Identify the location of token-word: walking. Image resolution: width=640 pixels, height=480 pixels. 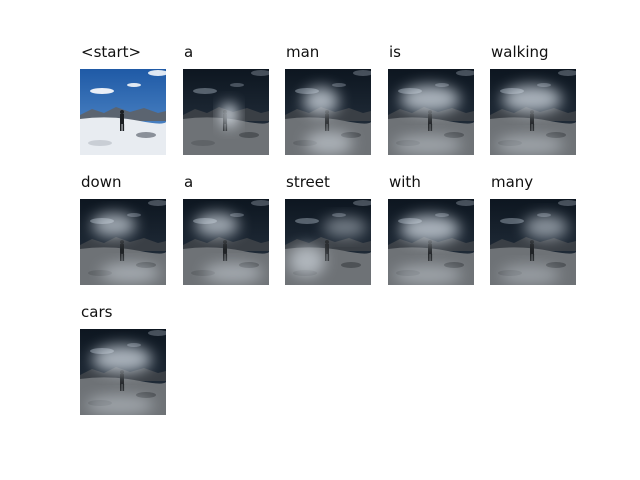
(520, 52).